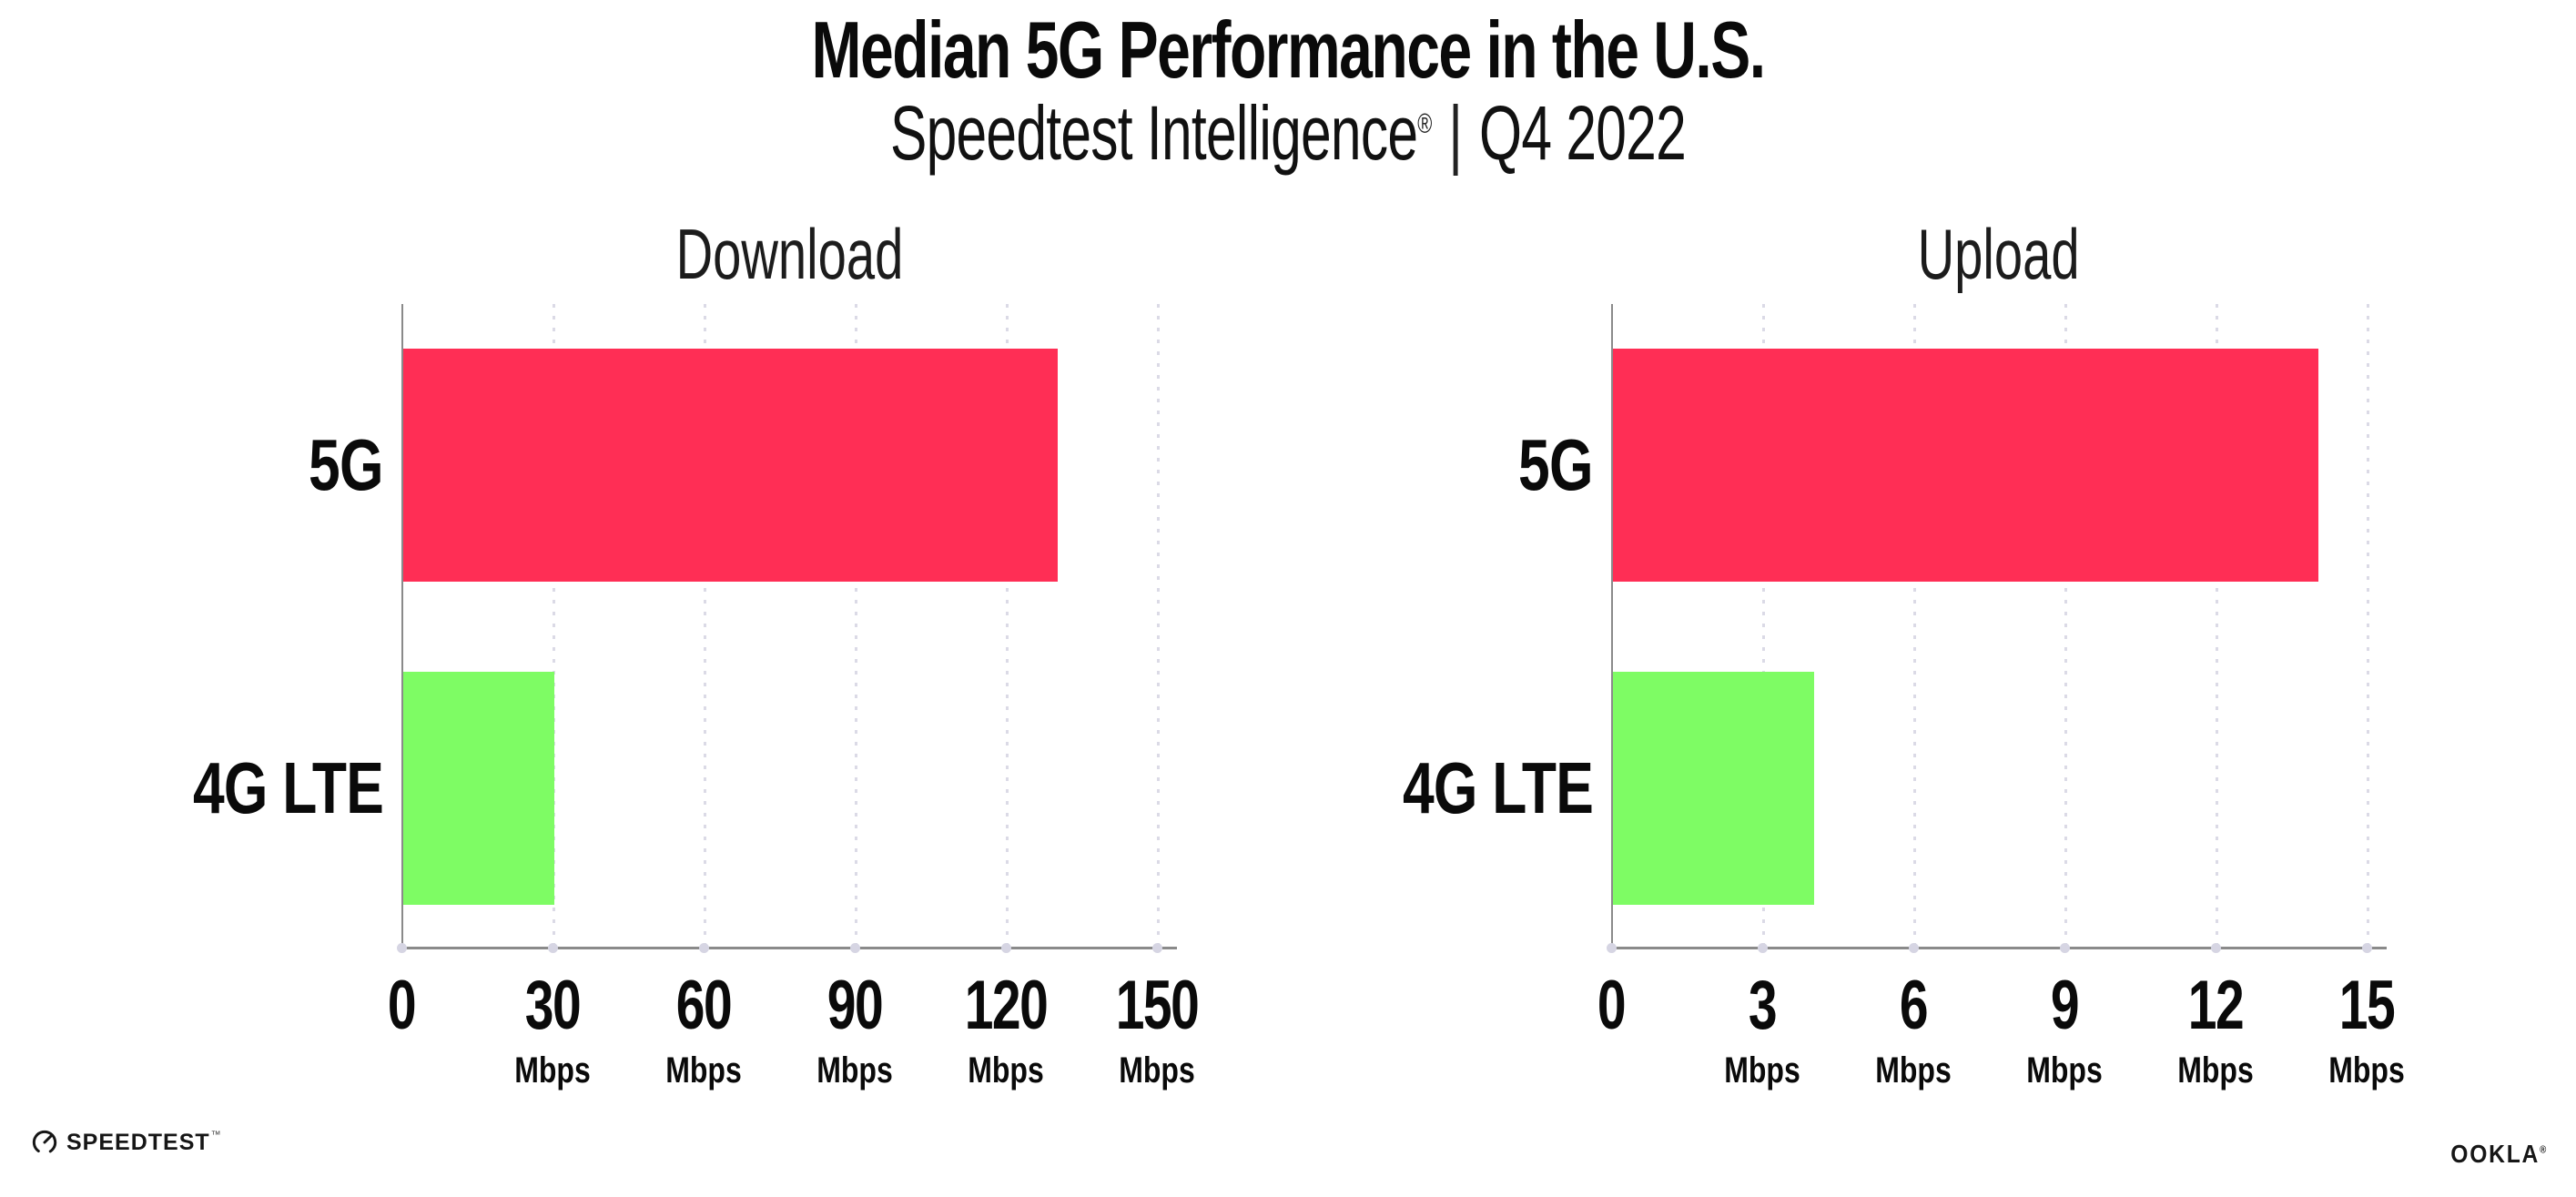  Describe the element at coordinates (44, 1143) in the screenshot. I see `speedtest-gauge-icon` at that location.